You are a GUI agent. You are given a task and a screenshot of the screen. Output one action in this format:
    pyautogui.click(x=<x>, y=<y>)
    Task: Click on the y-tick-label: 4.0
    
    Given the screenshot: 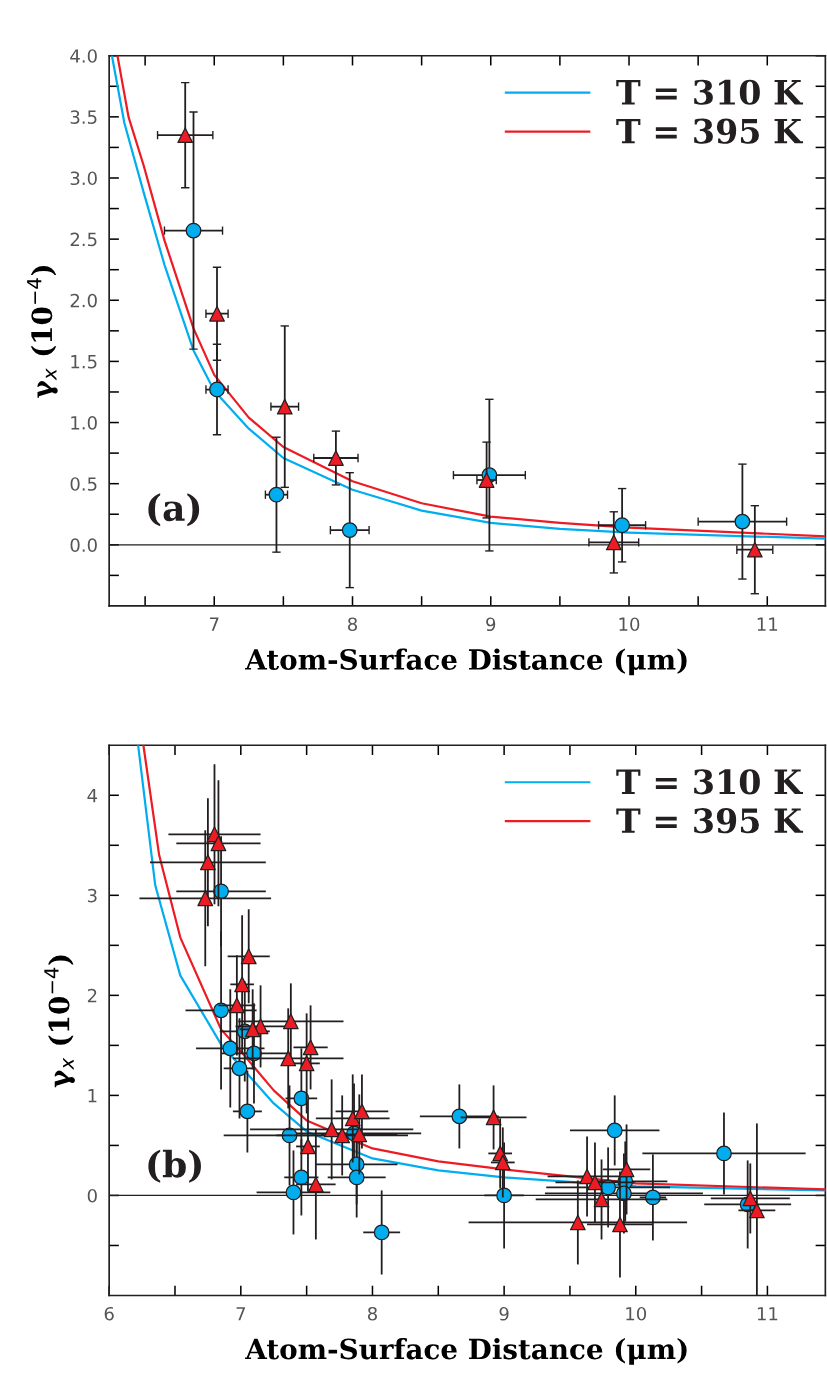 What is the action you would take?
    pyautogui.click(x=83, y=56)
    